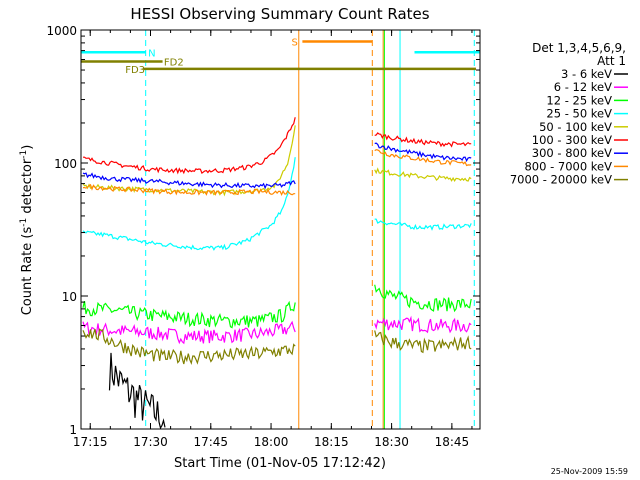  Describe the element at coordinates (561, 180) in the screenshot. I see `legend-label: 7000 - 20000 keV` at that location.